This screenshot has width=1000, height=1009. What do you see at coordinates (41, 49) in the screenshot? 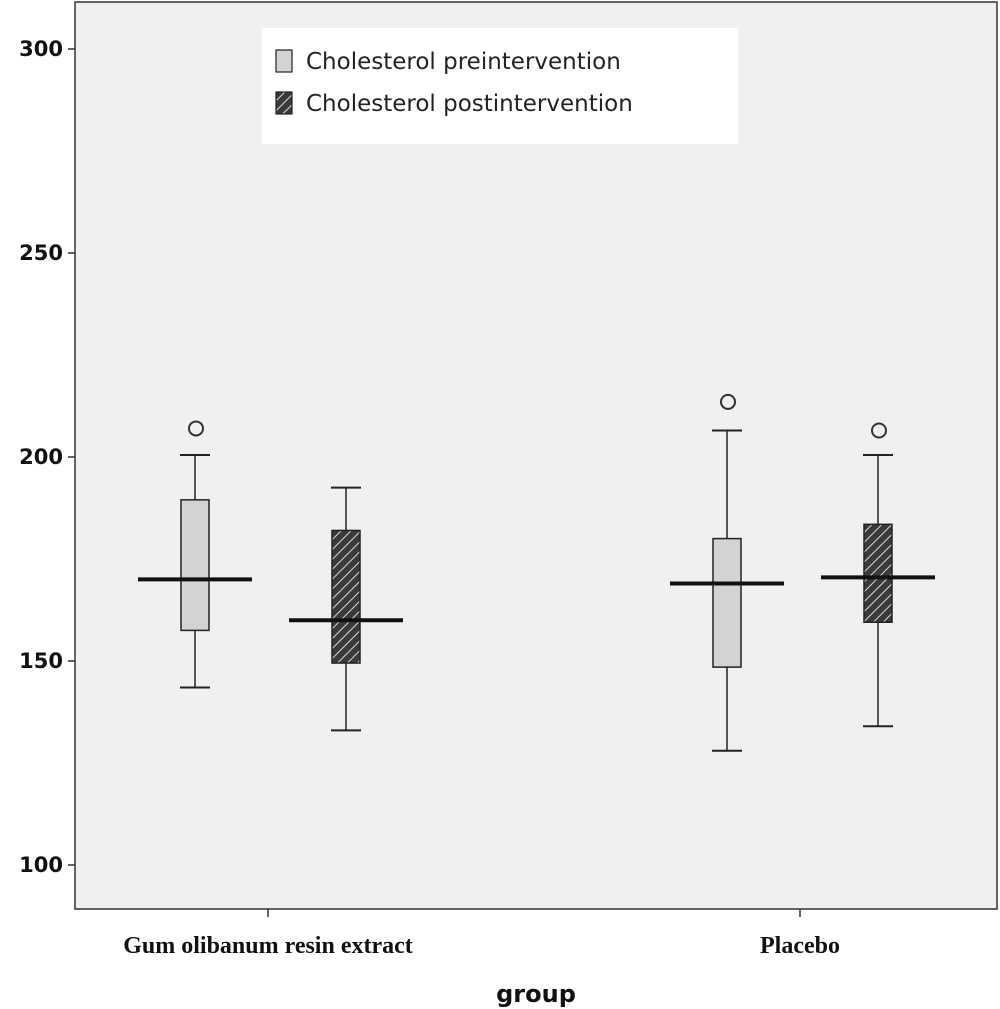
I see `y-tick-label: 300` at bounding box center [41, 49].